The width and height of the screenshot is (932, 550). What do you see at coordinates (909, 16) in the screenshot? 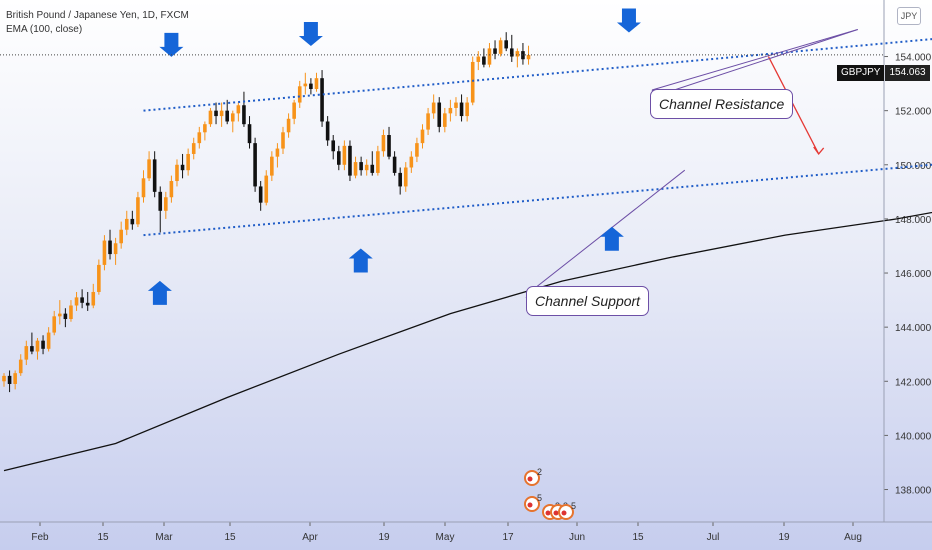
I see `currency-button: JPY` at bounding box center [909, 16].